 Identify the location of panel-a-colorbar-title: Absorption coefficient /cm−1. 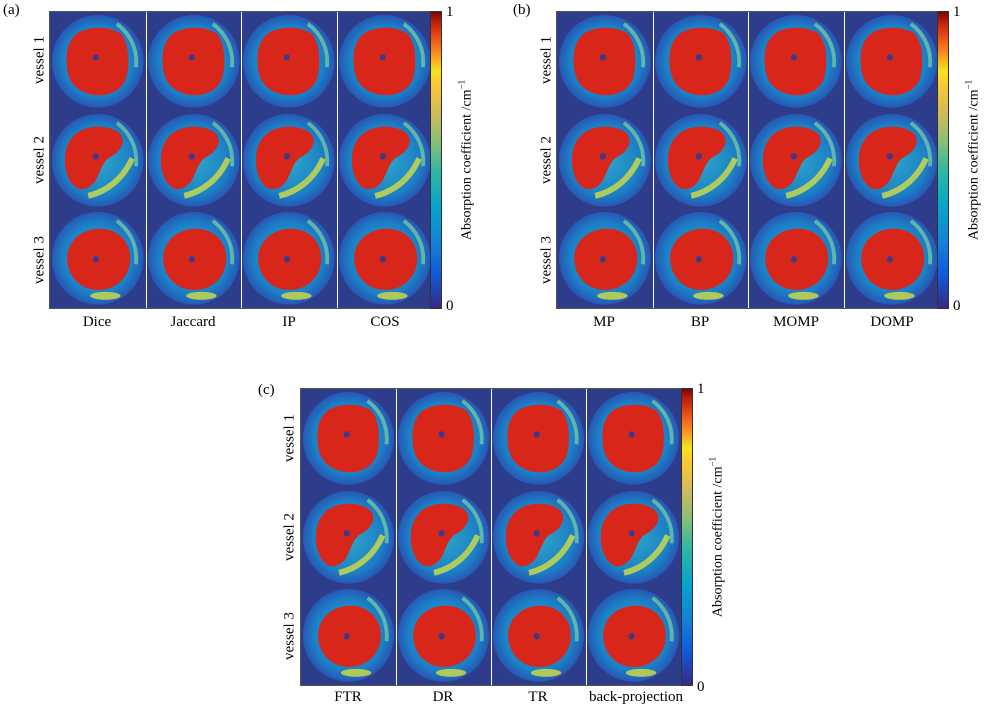
(465, 160).